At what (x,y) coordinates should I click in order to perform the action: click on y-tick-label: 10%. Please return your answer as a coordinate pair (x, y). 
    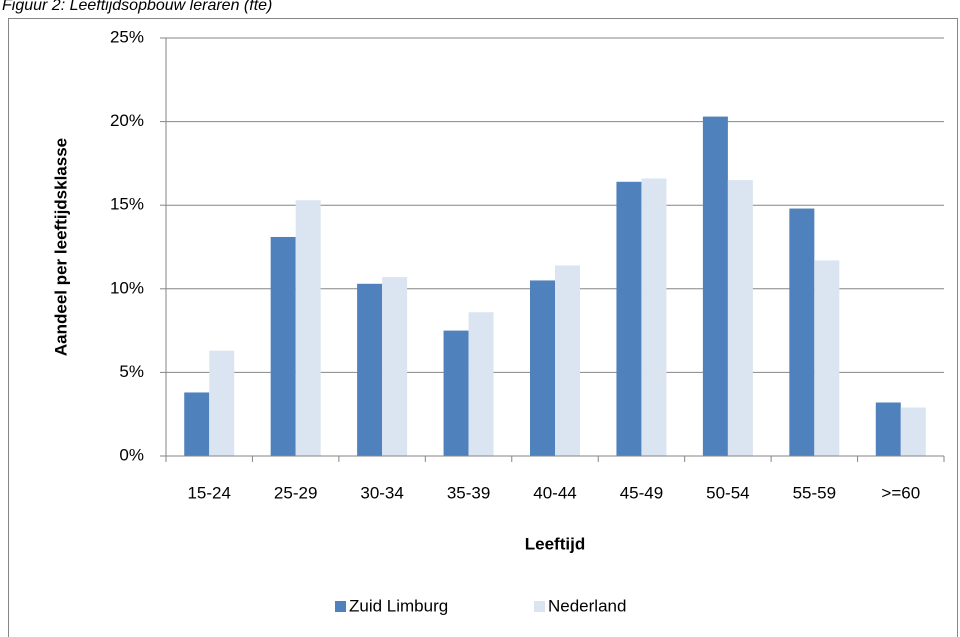
    Looking at the image, I should click on (127, 287).